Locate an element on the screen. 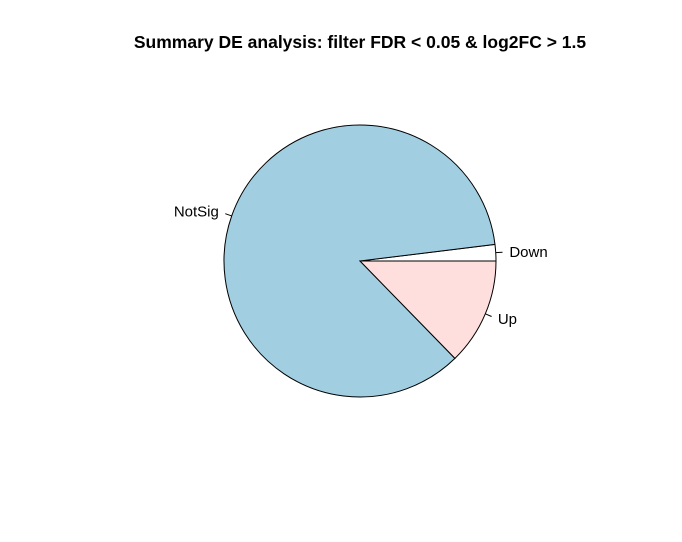  pie-label-up: Up is located at coordinates (507, 319).